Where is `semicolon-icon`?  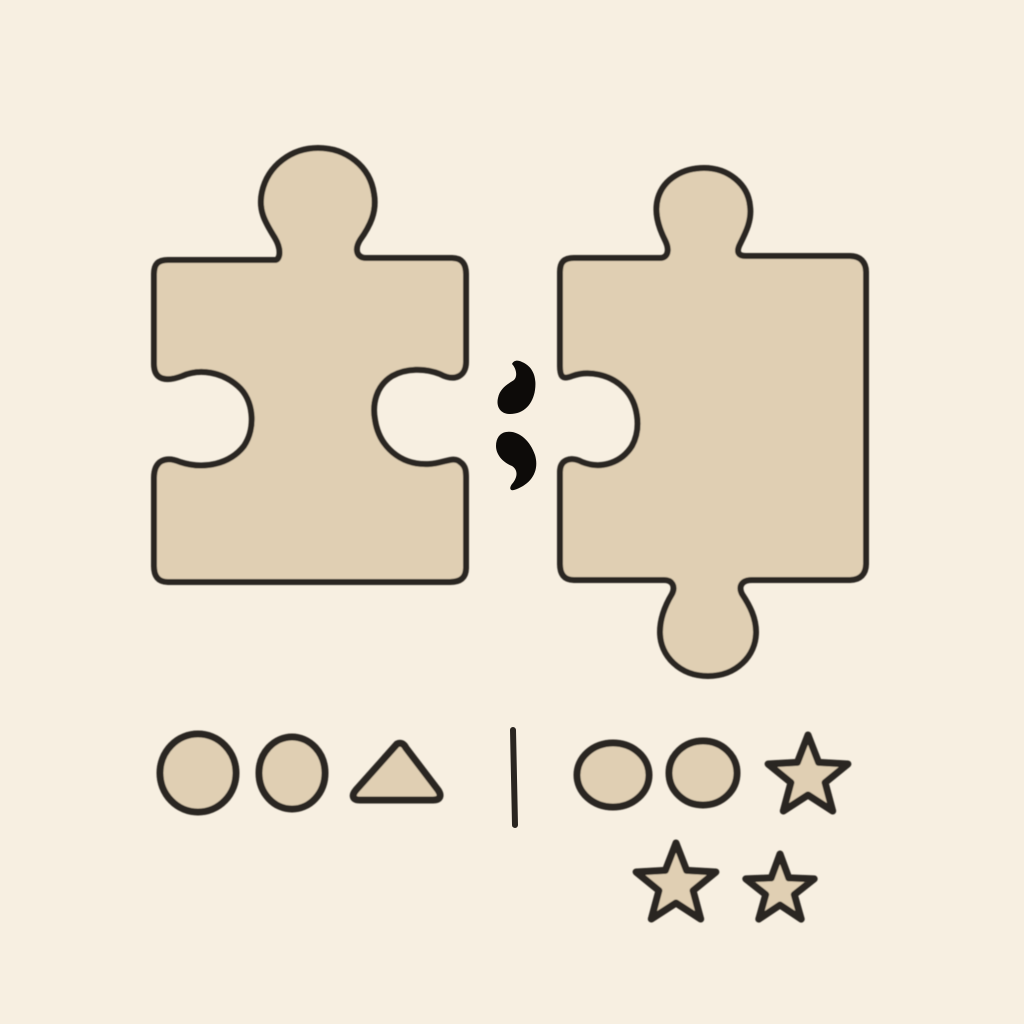 semicolon-icon is located at coordinates (516, 425).